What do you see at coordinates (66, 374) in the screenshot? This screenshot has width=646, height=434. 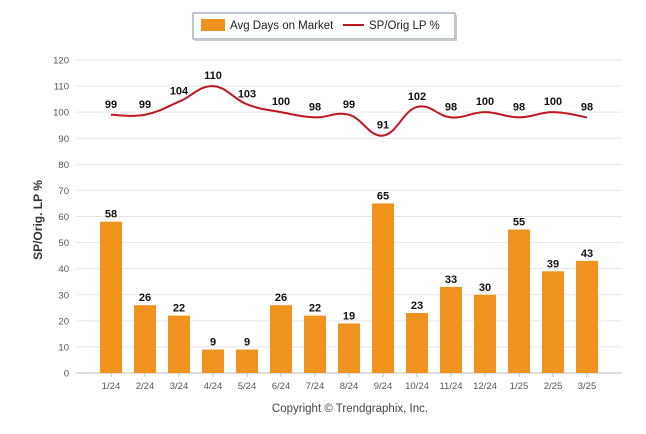 I see `y-tick-label: 0` at bounding box center [66, 374].